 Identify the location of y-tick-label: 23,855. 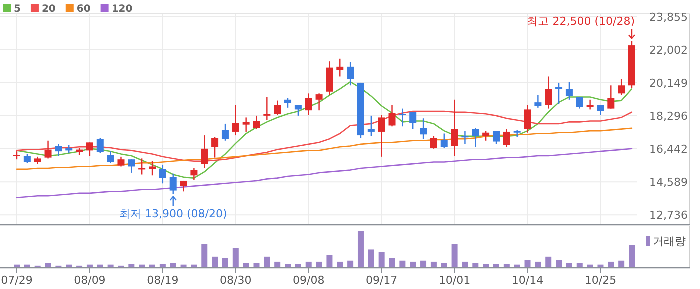
(669, 17).